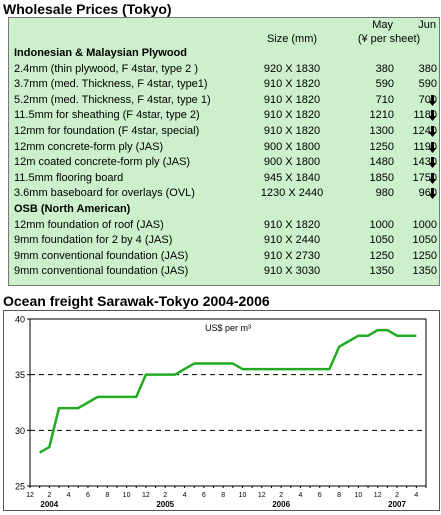 This screenshot has width=441, height=515. Describe the element at coordinates (20, 487) in the screenshot. I see `y-tick-label: 25` at that location.